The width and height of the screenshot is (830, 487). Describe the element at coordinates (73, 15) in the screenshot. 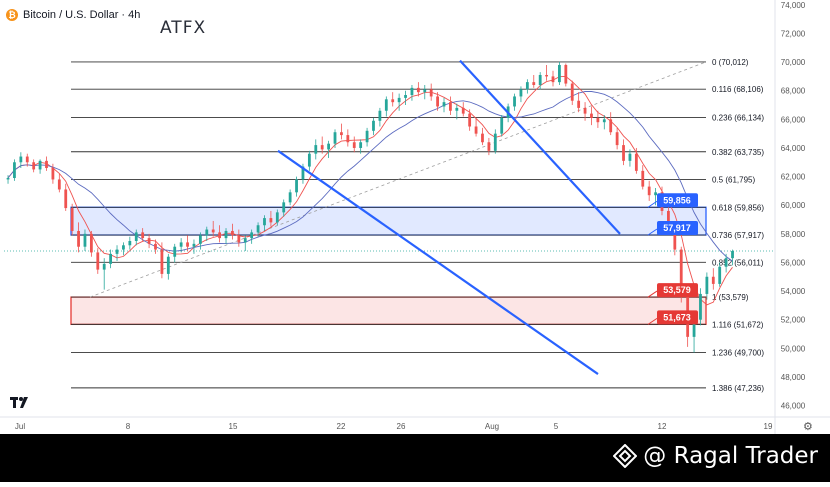

I see `symbol-header: ₿ Bitcoin / U.S. Dollar · 4h` at that location.